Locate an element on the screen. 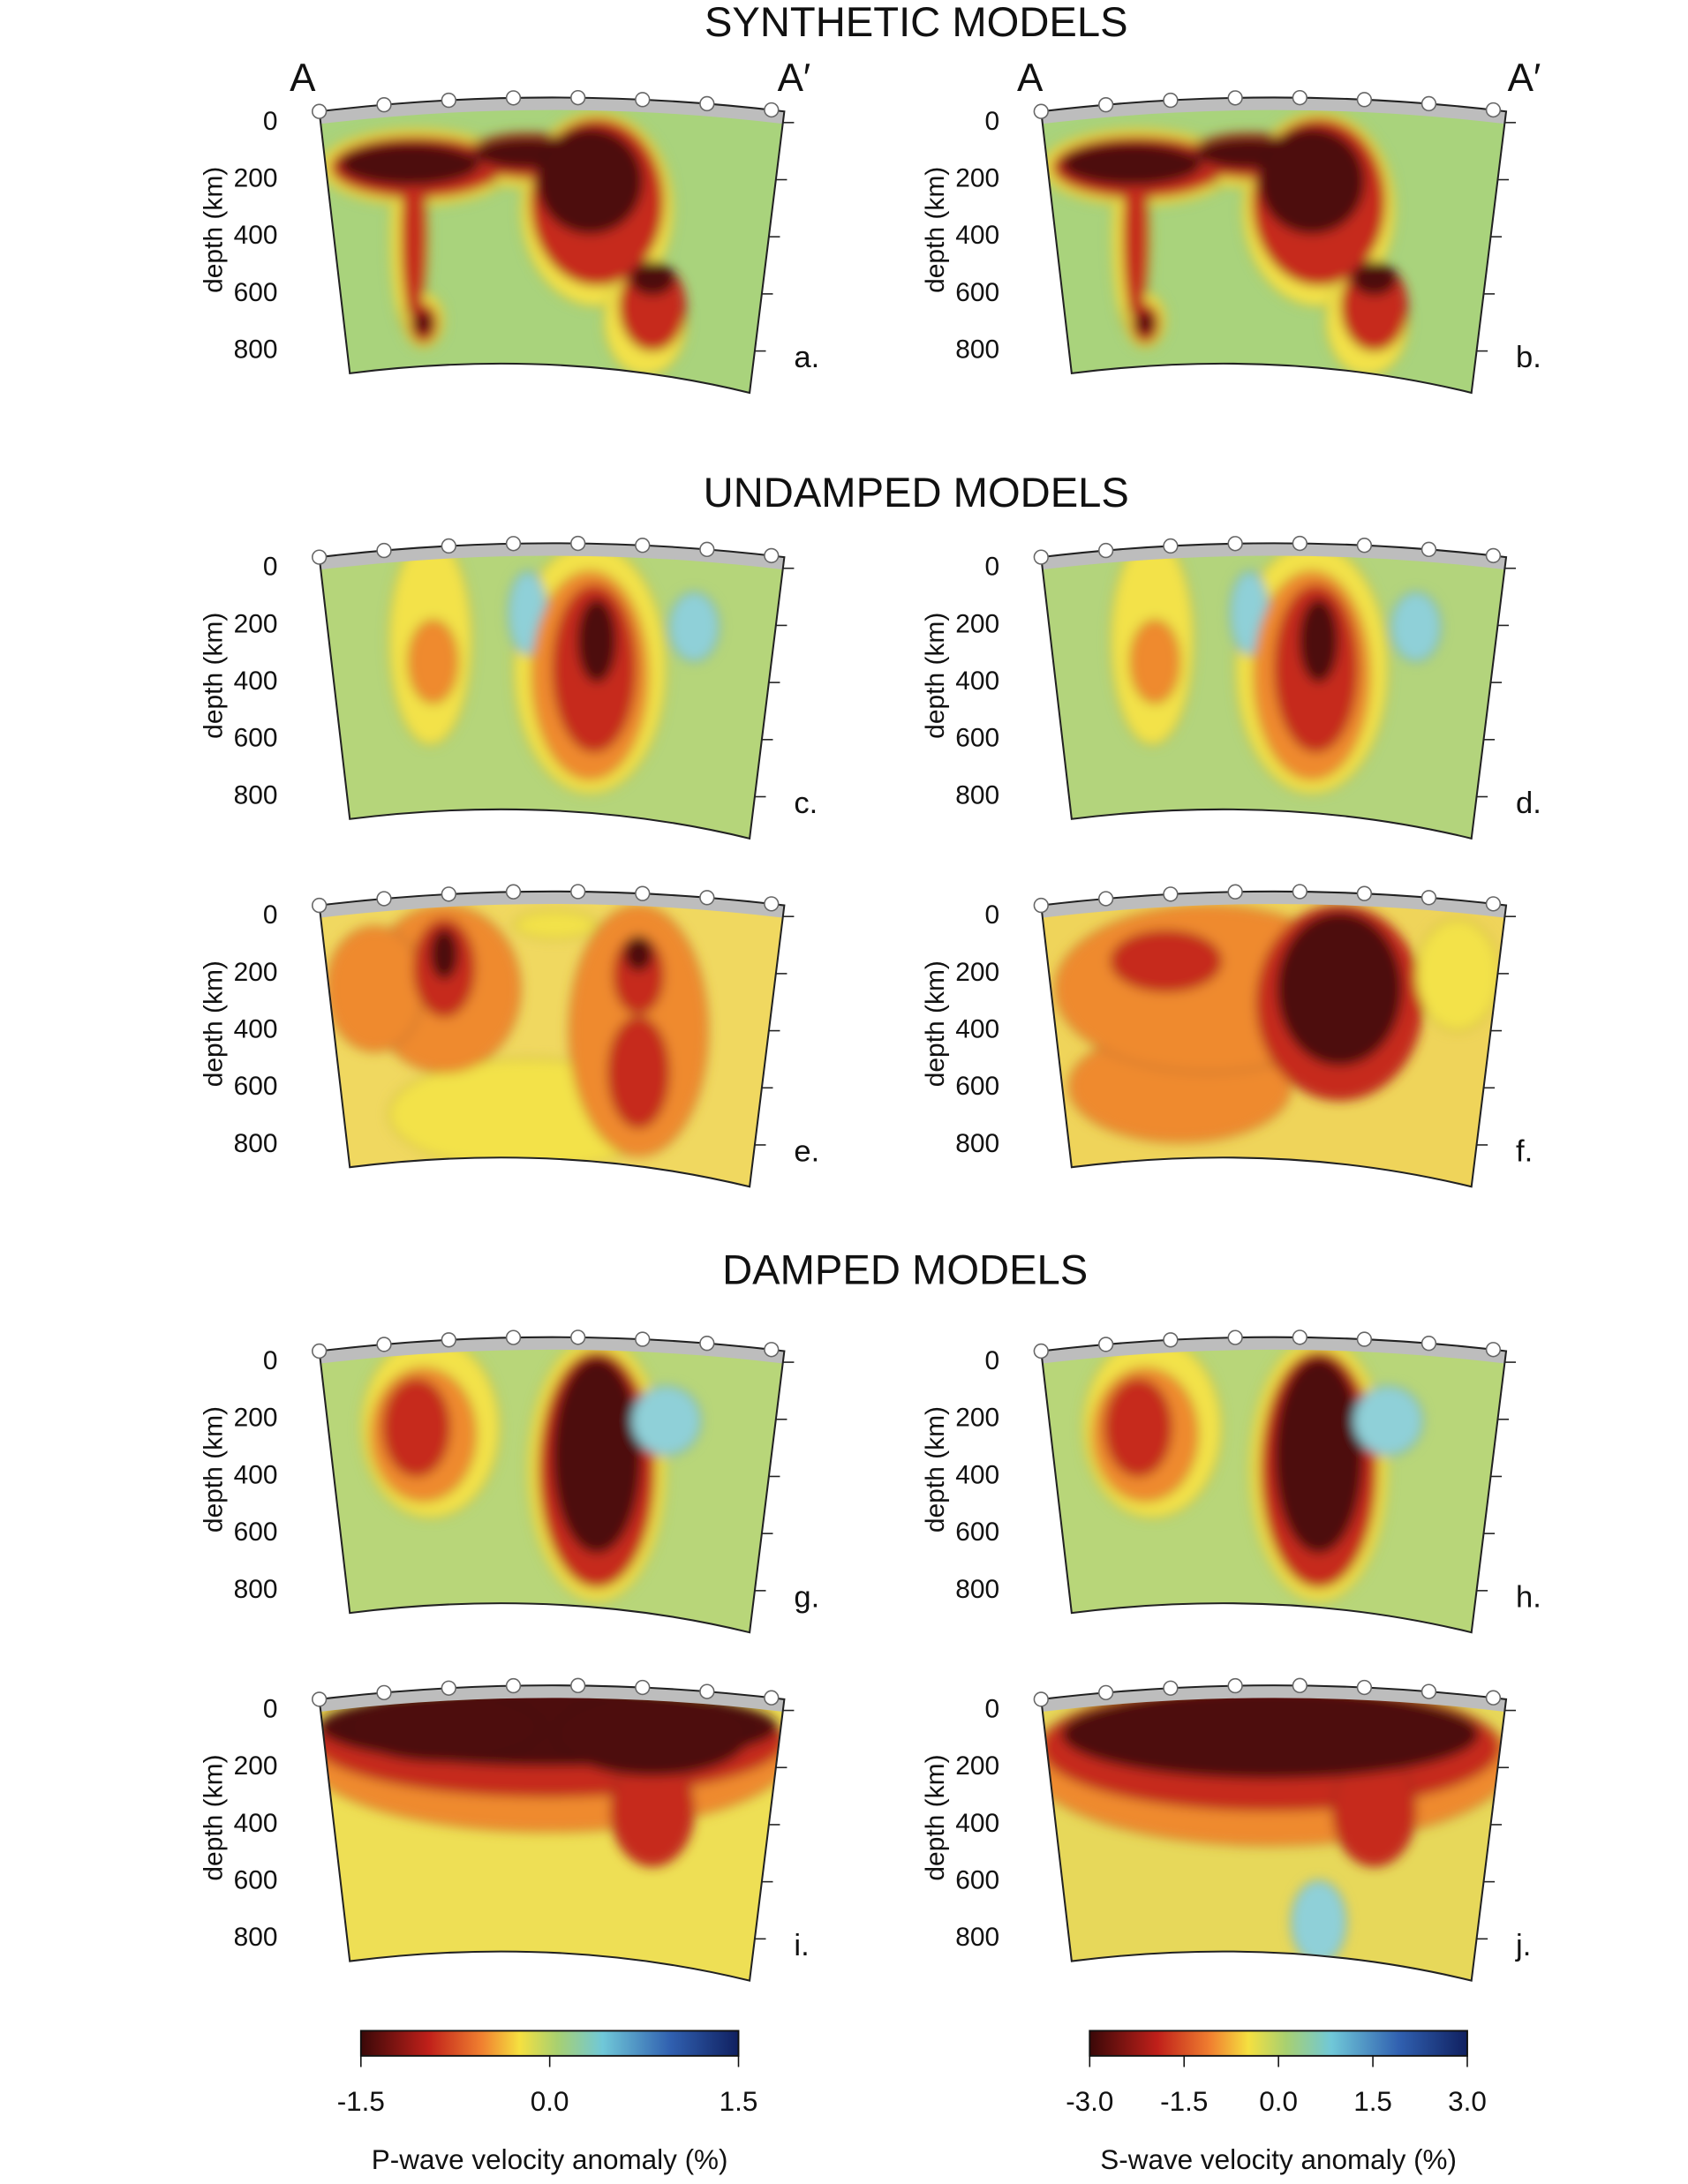  colorbar-tick-label: -3.0 is located at coordinates (1089, 2101).